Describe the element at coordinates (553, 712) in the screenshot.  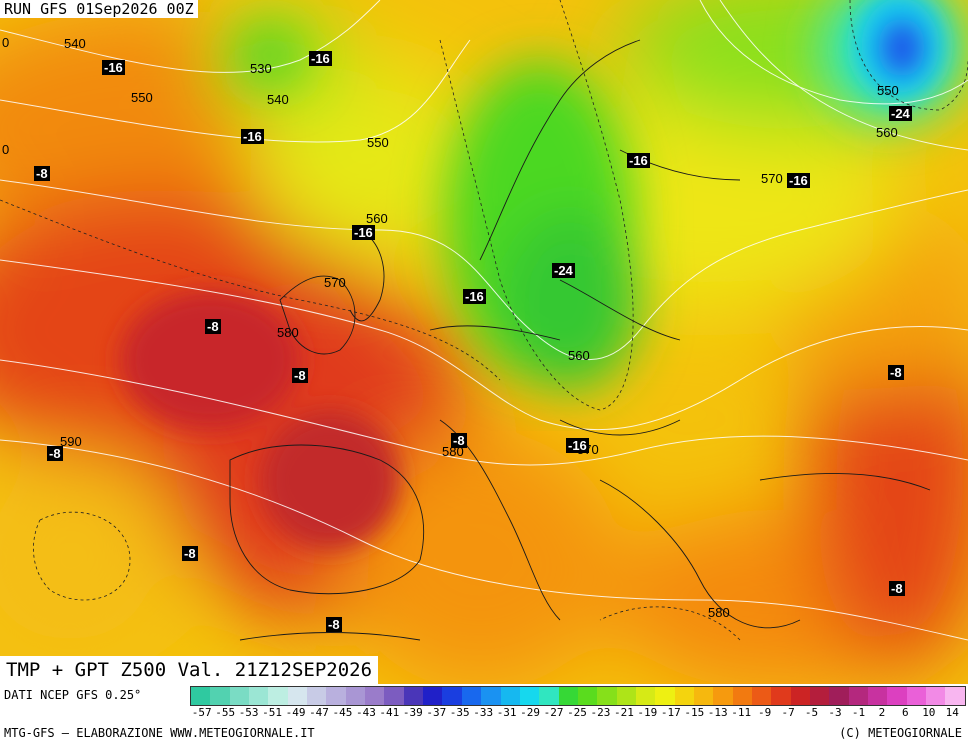
I see `color-scale-tick: -27` at that location.